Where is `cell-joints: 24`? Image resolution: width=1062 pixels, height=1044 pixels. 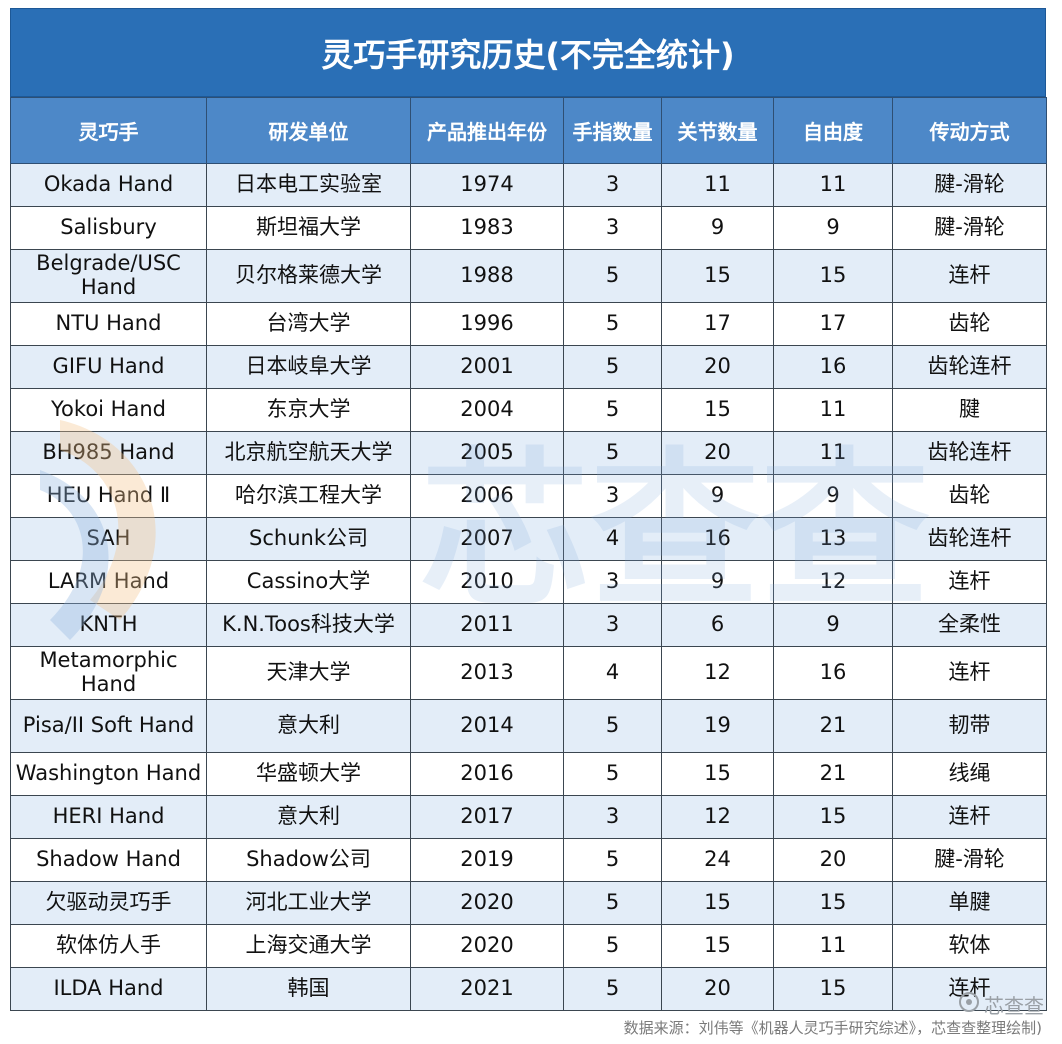 cell-joints: 24 is located at coordinates (717, 860).